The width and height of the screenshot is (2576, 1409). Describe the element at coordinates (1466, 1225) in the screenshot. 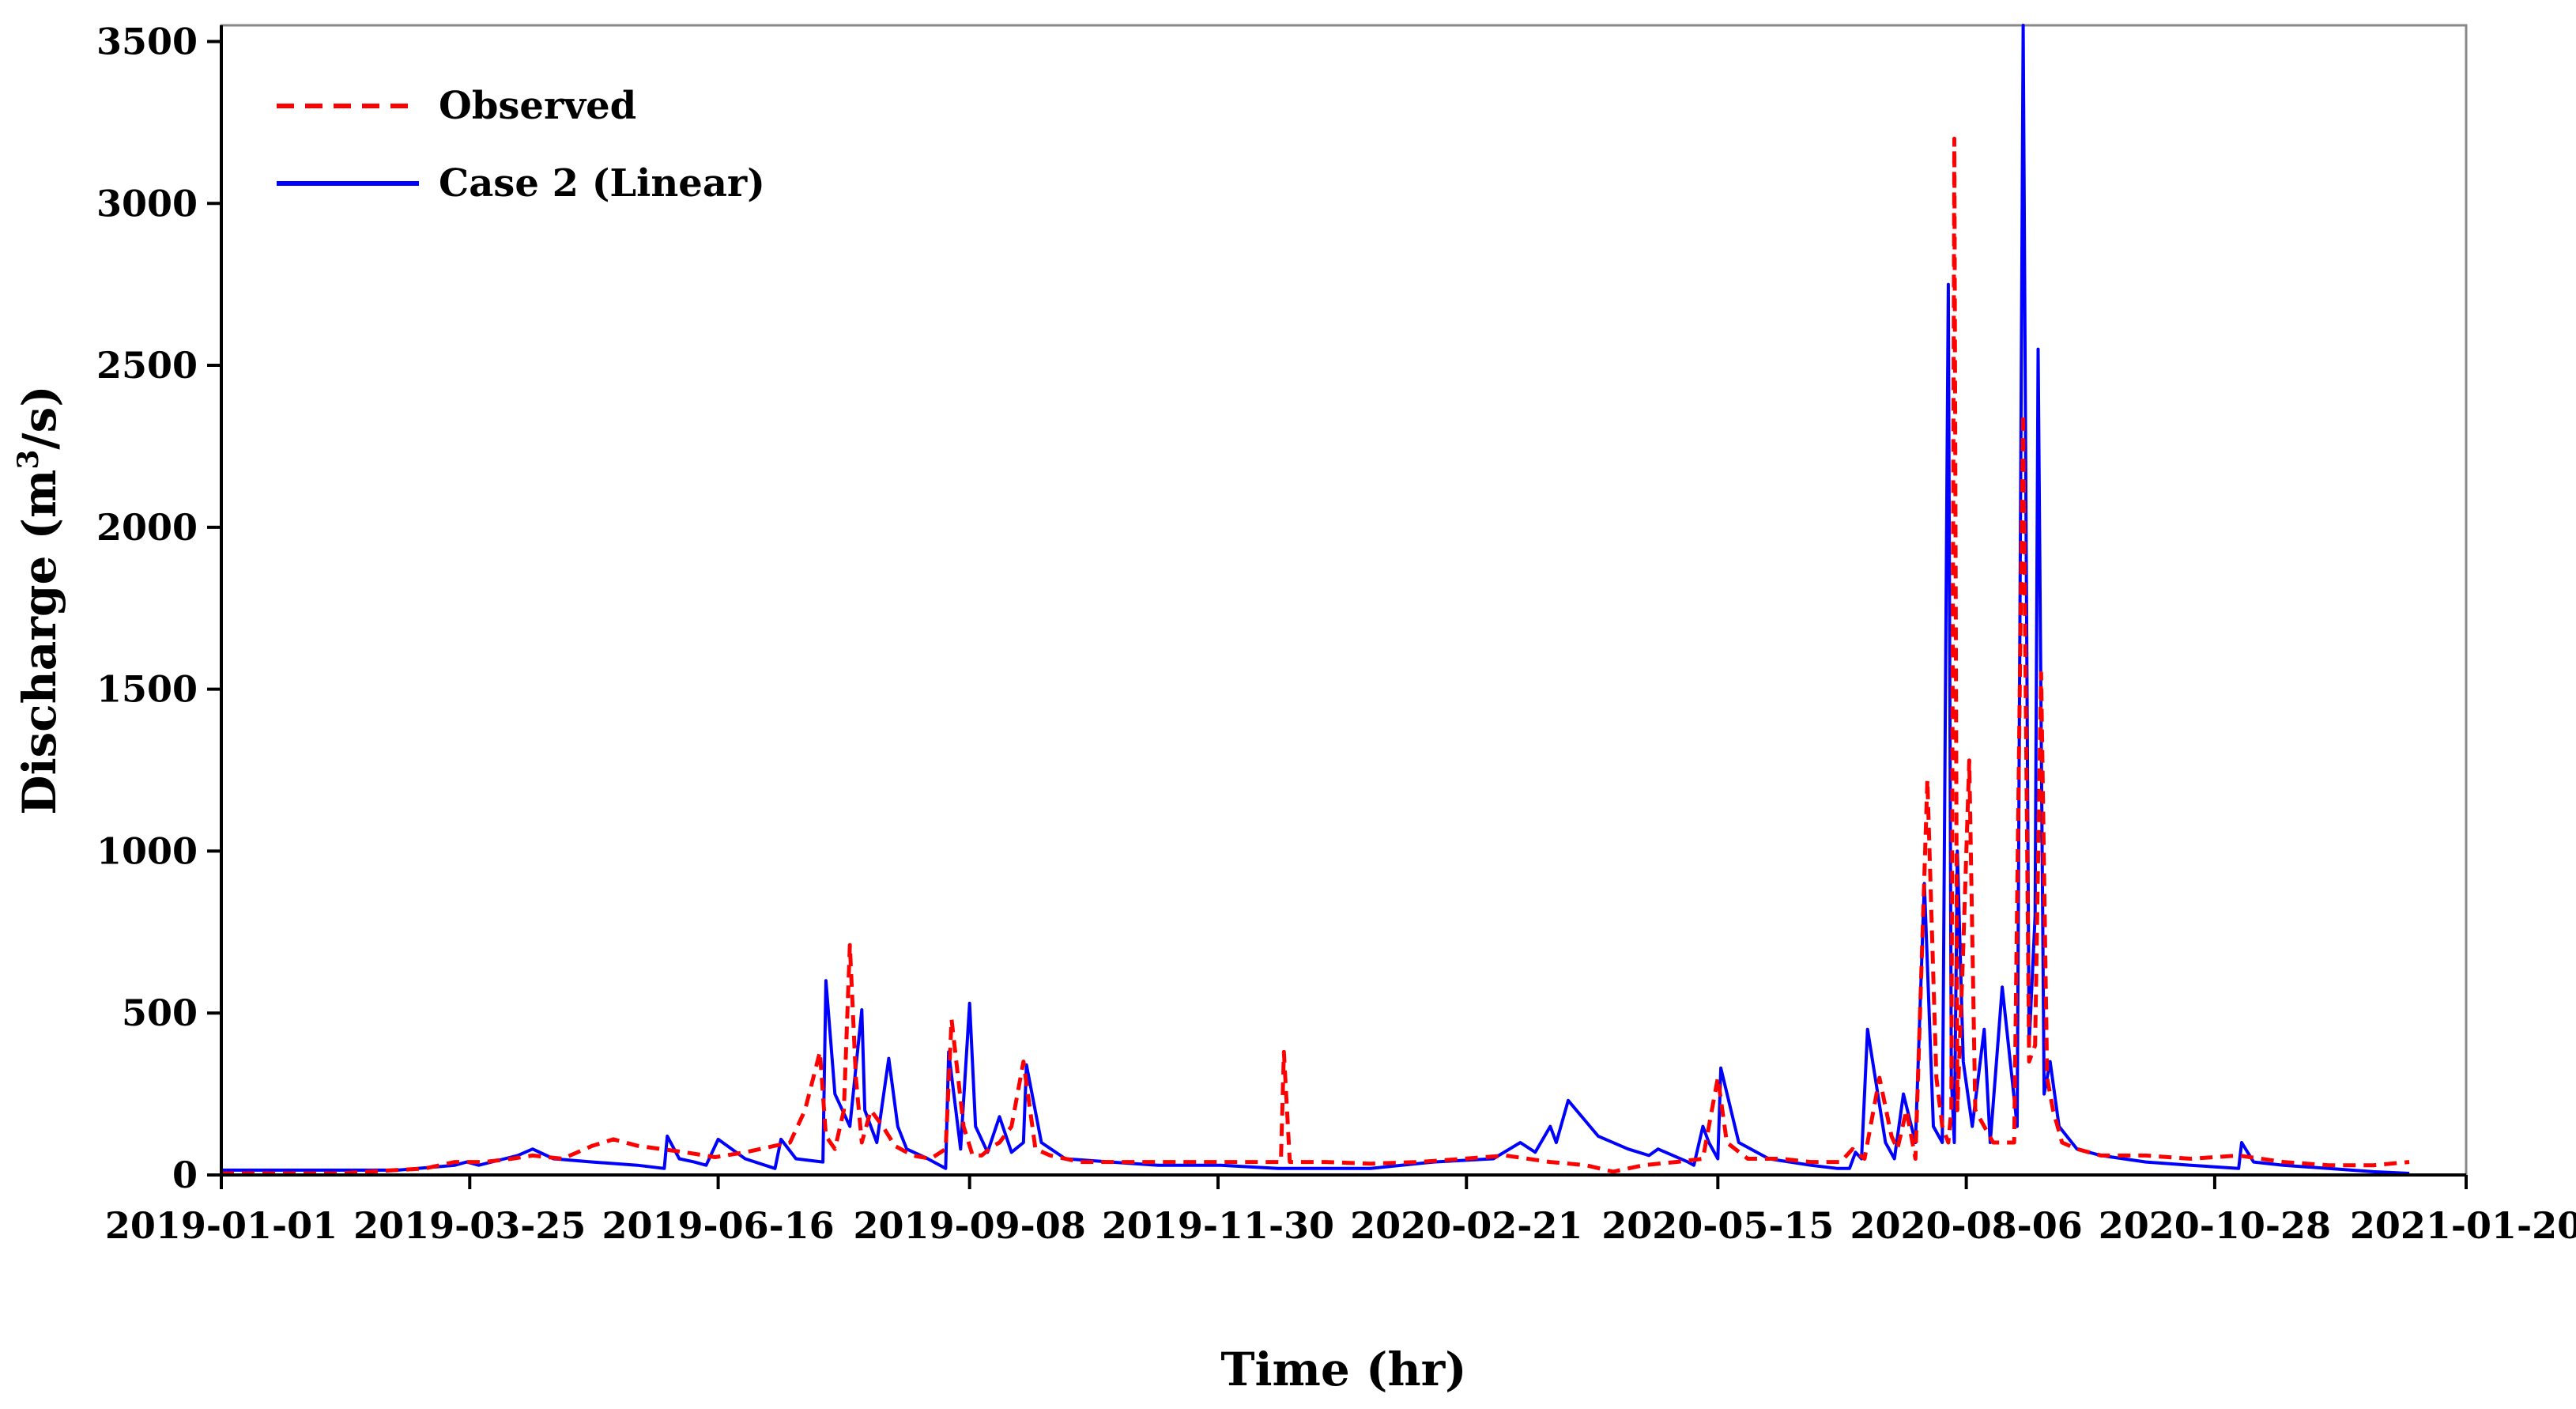

I see `x-tick-label-2020-02-21: 2020-02-21` at that location.